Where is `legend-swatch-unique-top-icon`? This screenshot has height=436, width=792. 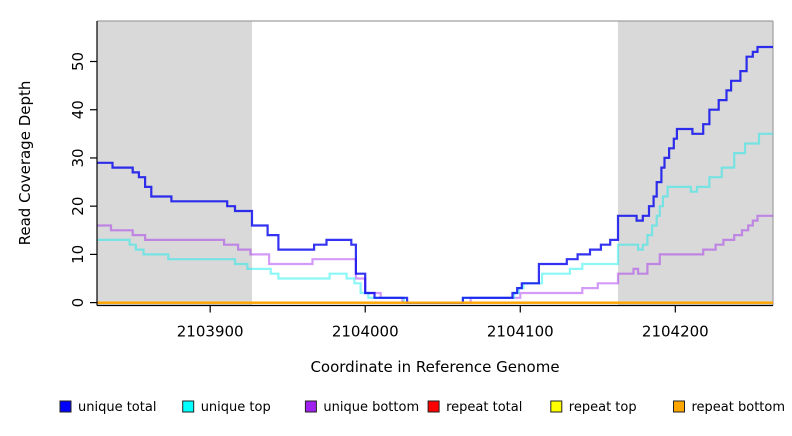
legend-swatch-unique-top-icon is located at coordinates (188, 406).